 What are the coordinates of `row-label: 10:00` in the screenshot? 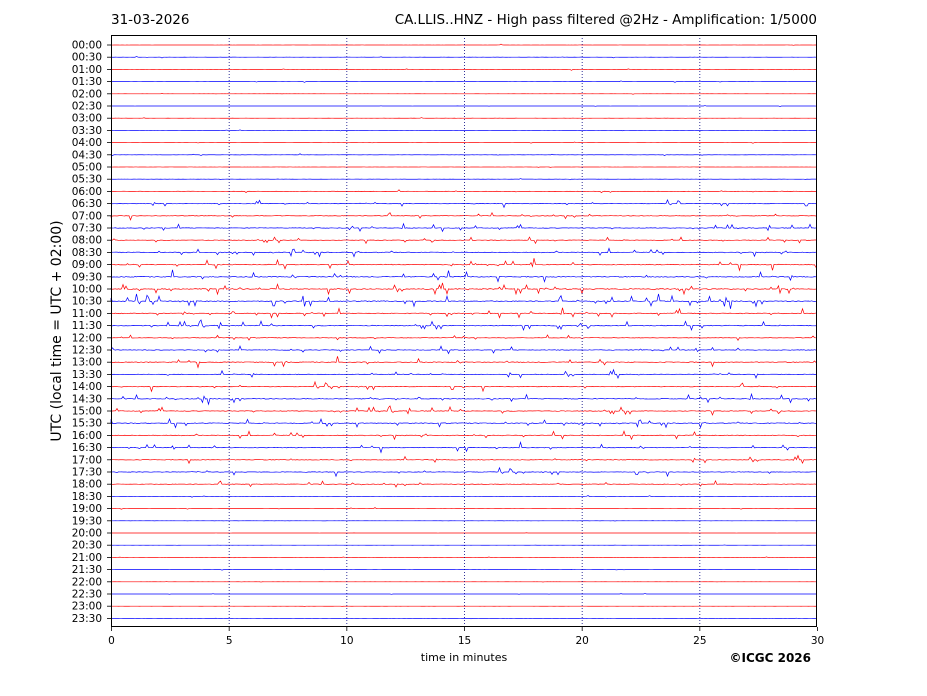 It's located at (87, 290).